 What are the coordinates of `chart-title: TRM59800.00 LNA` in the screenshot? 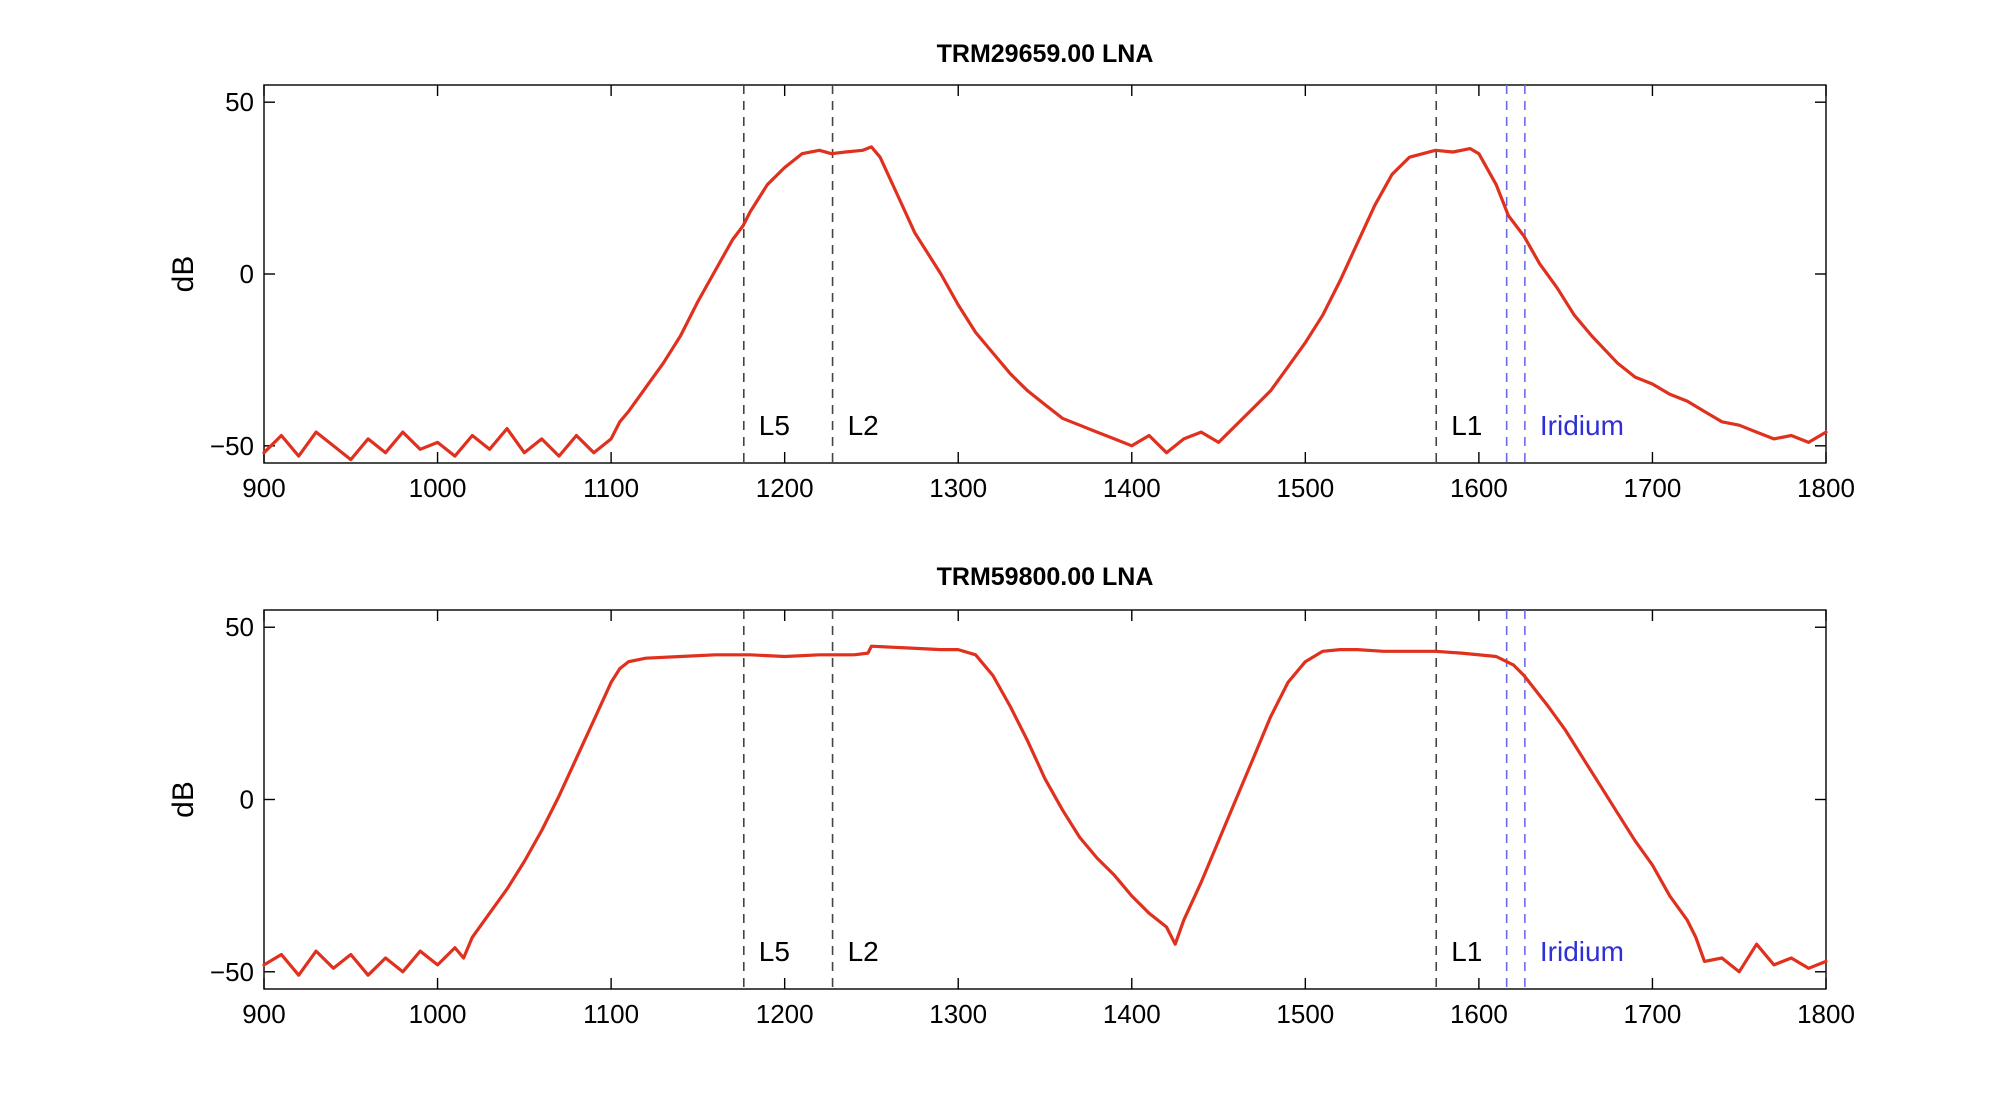 It's located at (1045, 577).